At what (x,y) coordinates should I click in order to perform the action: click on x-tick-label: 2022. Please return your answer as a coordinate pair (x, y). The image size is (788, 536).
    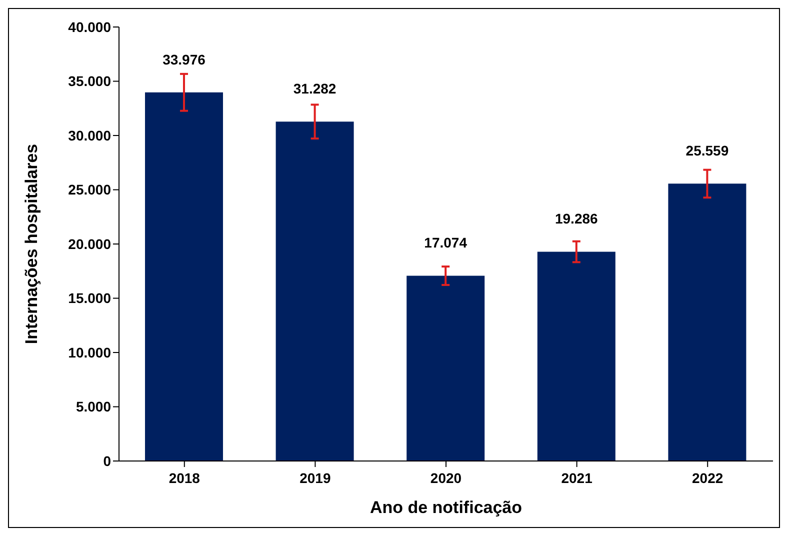
    Looking at the image, I should click on (708, 478).